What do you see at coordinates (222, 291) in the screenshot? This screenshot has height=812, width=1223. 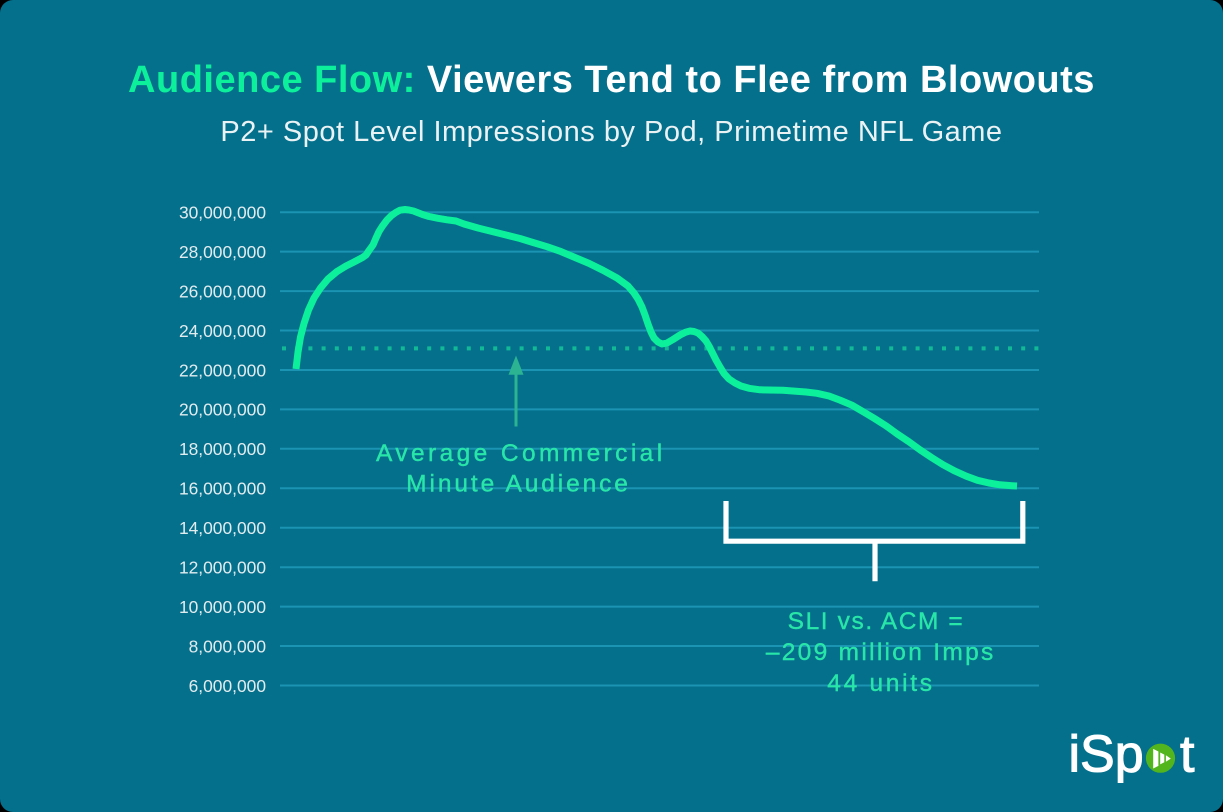 I see `svg-text: 26,000,000` at bounding box center [222, 291].